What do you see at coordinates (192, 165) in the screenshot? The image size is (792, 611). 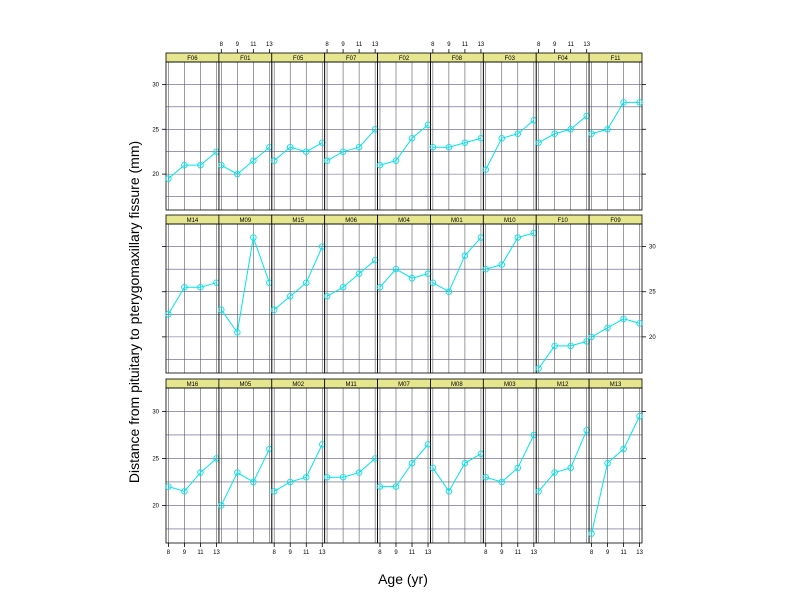 I see `series-line-F06` at bounding box center [192, 165].